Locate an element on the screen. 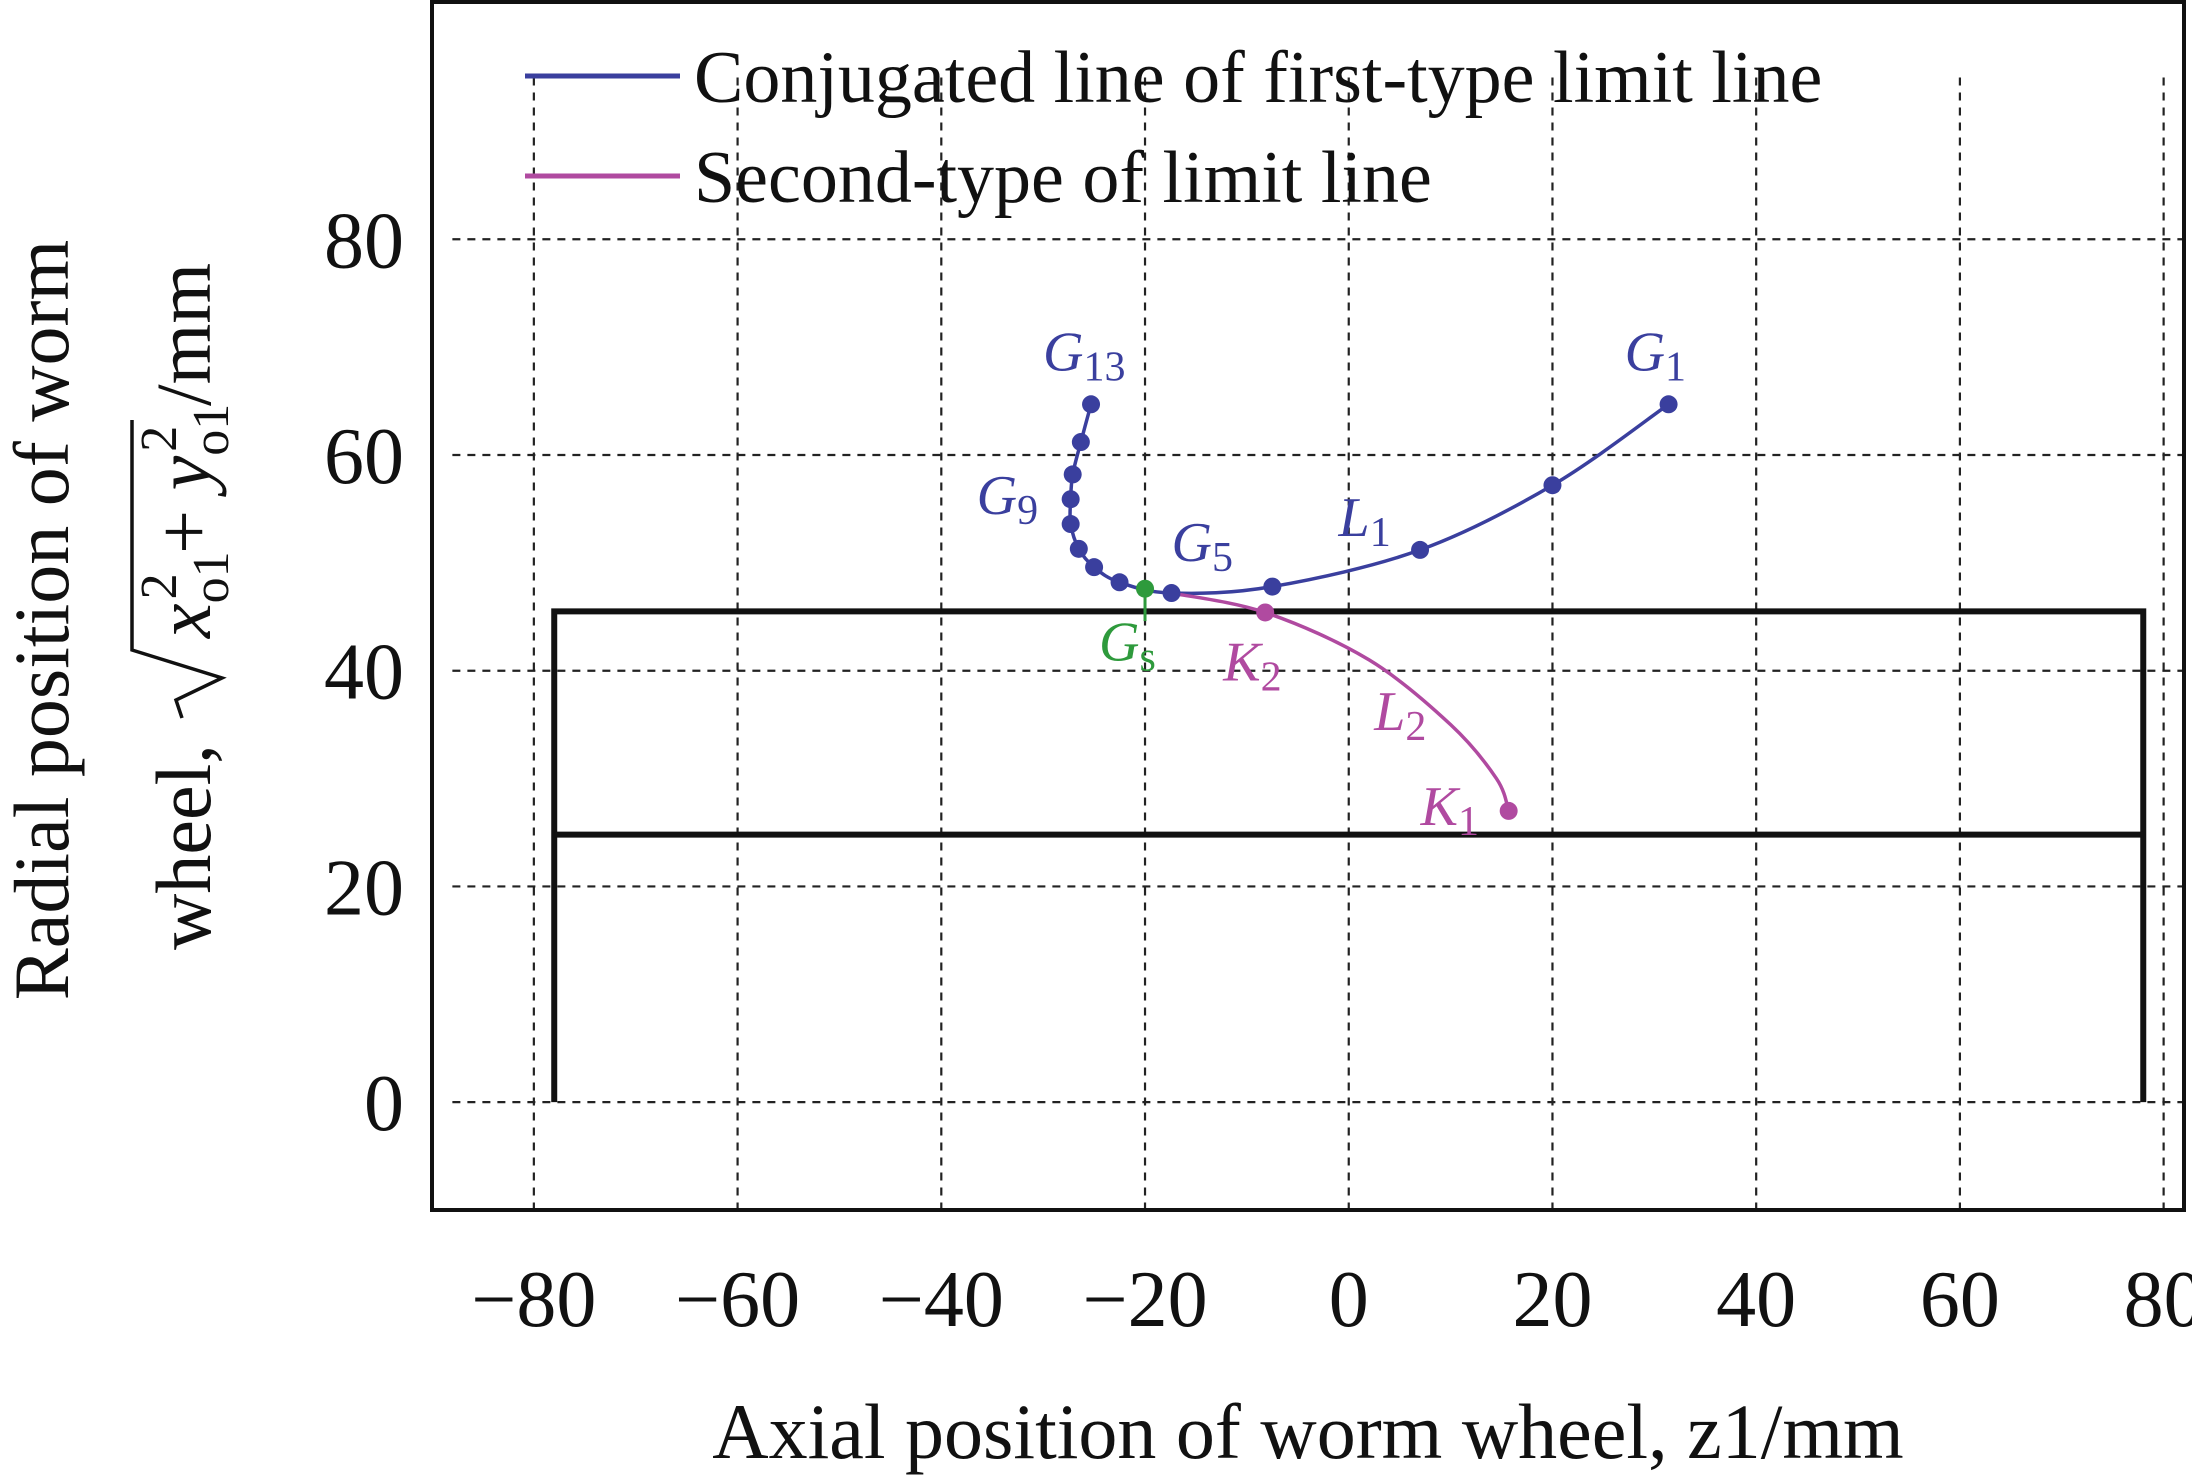  legend-label-first-type: Conjugated line of first-type limit line is located at coordinates (1258, 78).